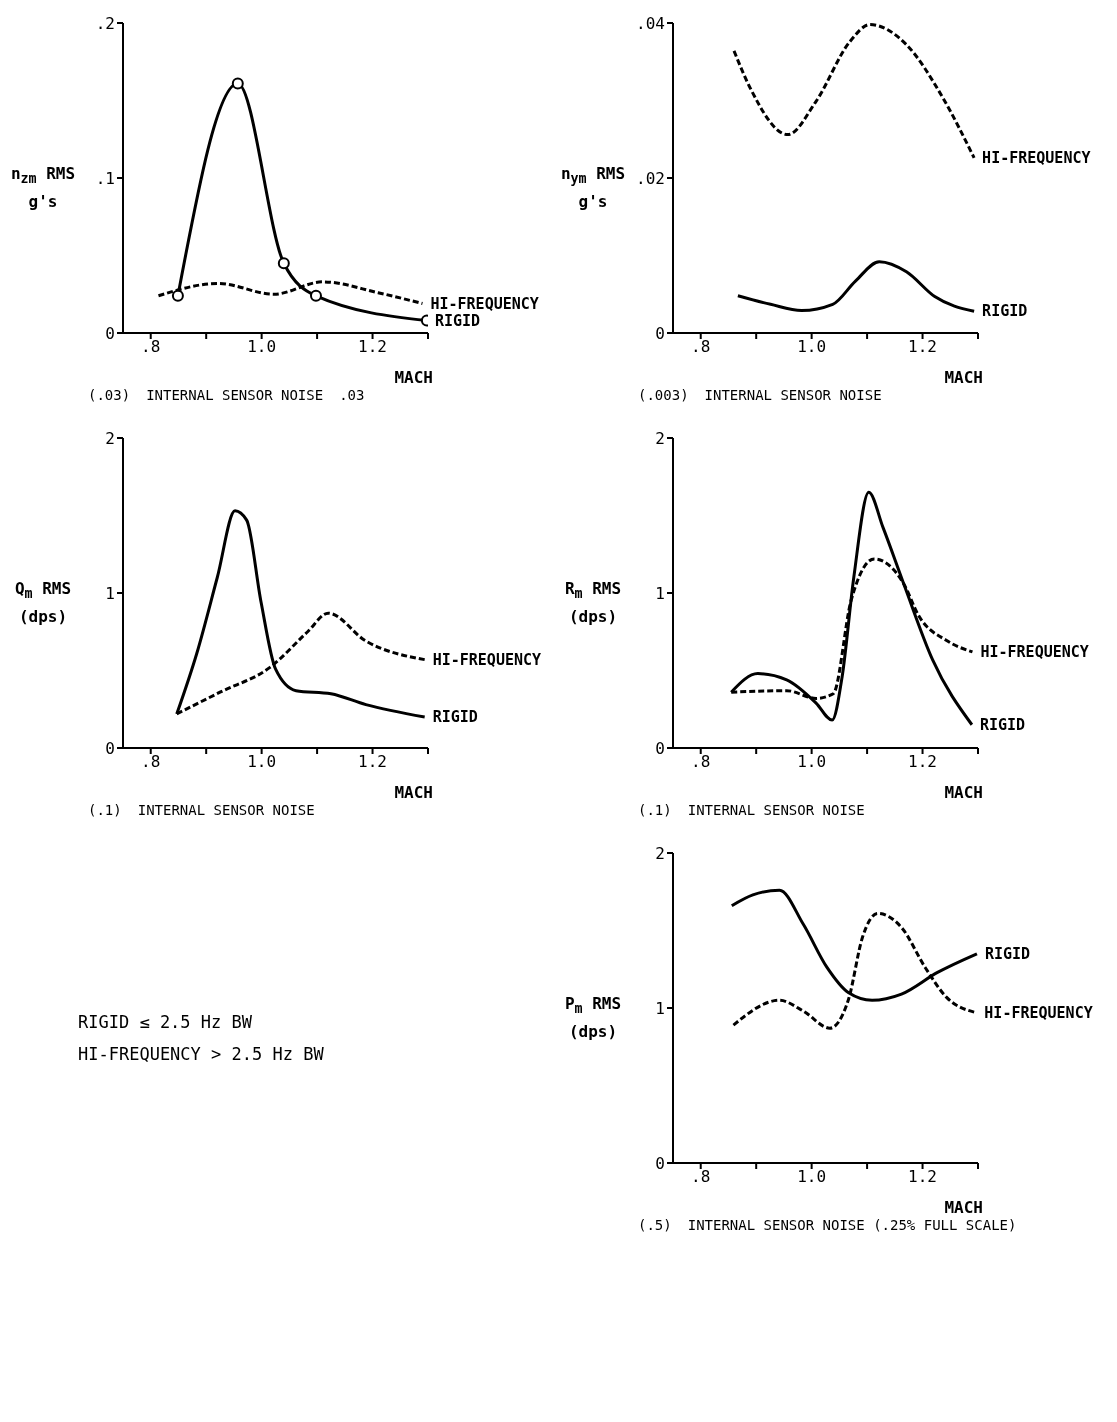 The image size is (1117, 1422). I want to click on y-axis-title: R$_{m}$ RMS (dps), so click(593, 603).